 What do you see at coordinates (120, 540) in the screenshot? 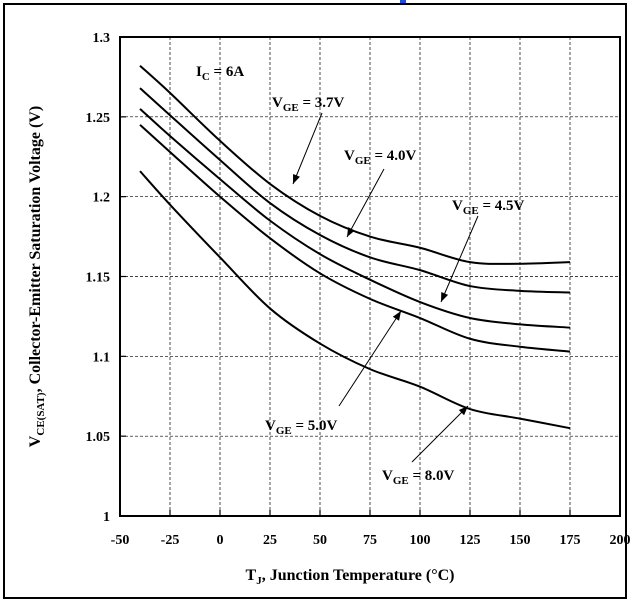
I see `x-tick-label: -50` at bounding box center [120, 540].